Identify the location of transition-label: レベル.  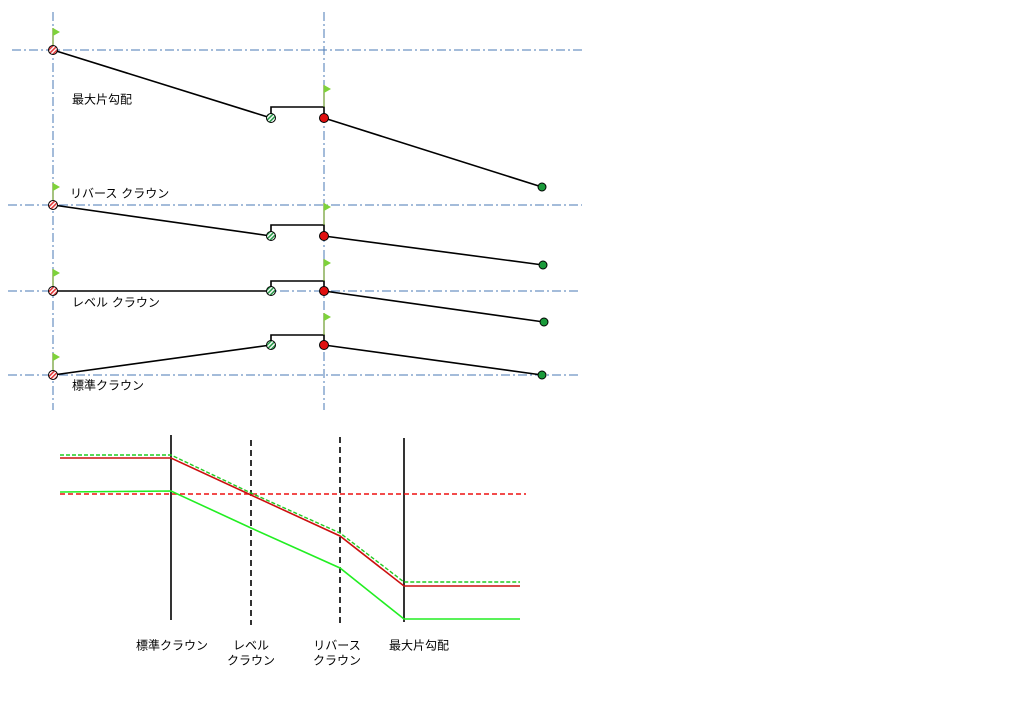
(251, 646).